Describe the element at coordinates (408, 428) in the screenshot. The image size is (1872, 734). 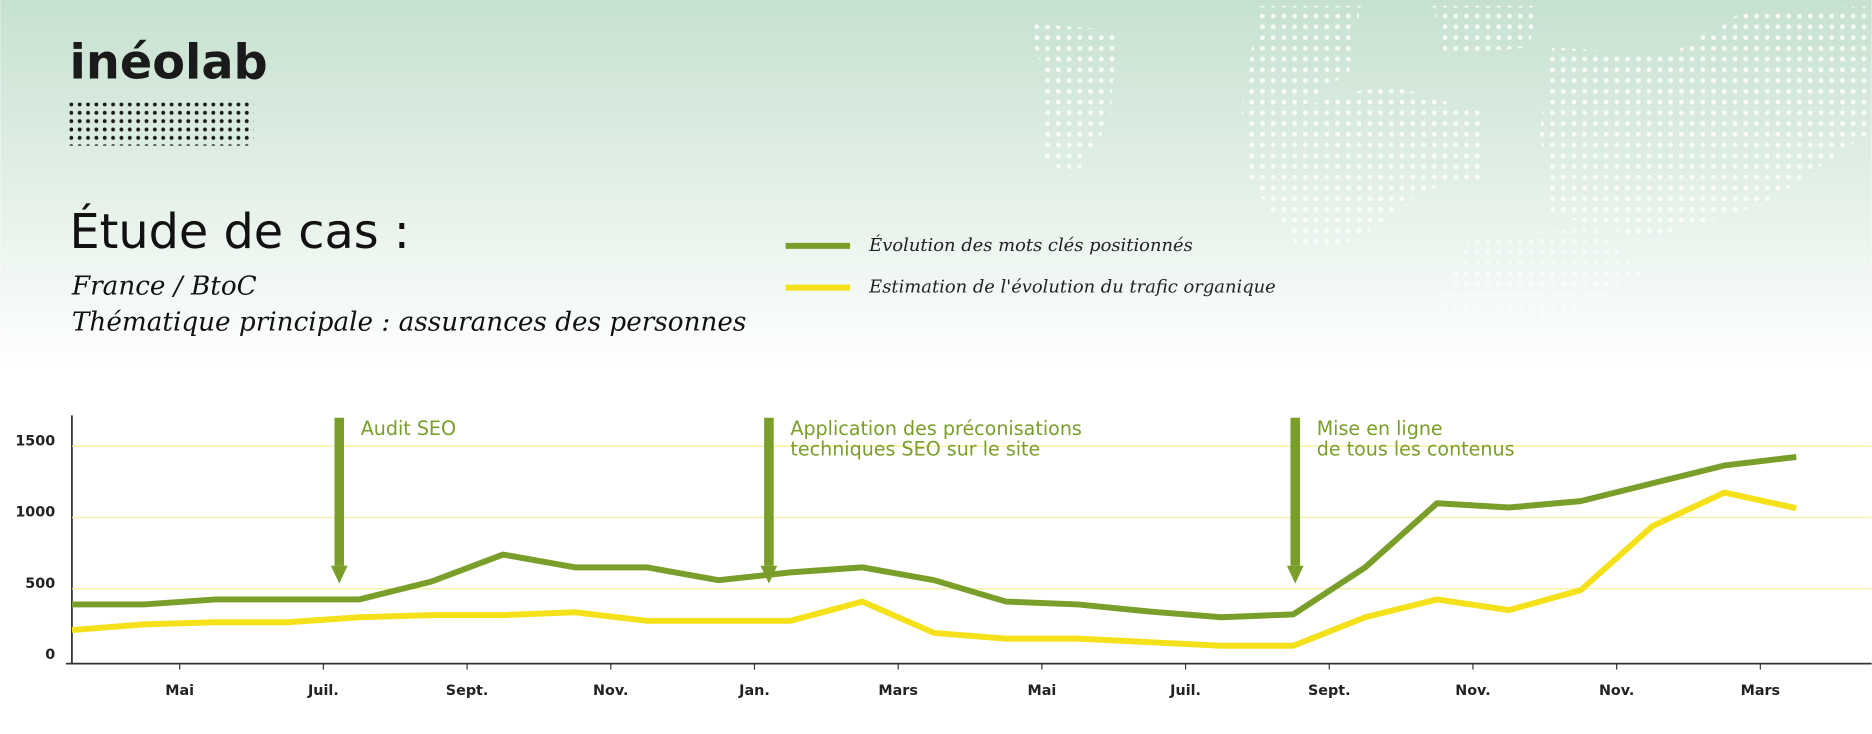
I see `annotation-text: Audit SEO` at that location.